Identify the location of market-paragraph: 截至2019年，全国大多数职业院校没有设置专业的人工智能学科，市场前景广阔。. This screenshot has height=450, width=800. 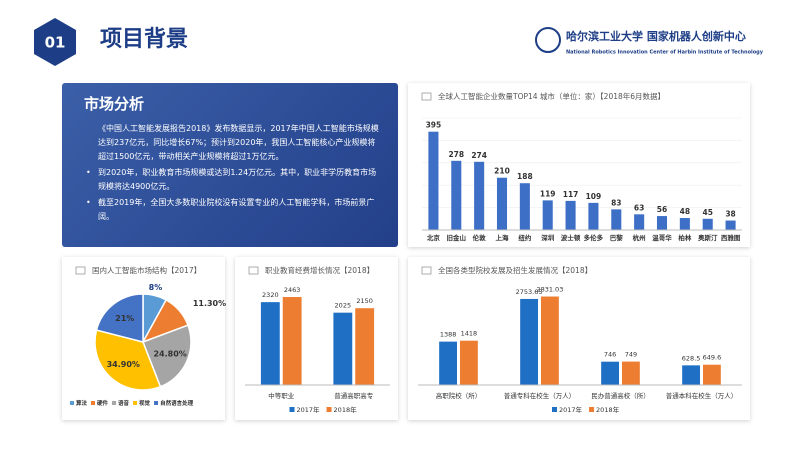
(232, 210).